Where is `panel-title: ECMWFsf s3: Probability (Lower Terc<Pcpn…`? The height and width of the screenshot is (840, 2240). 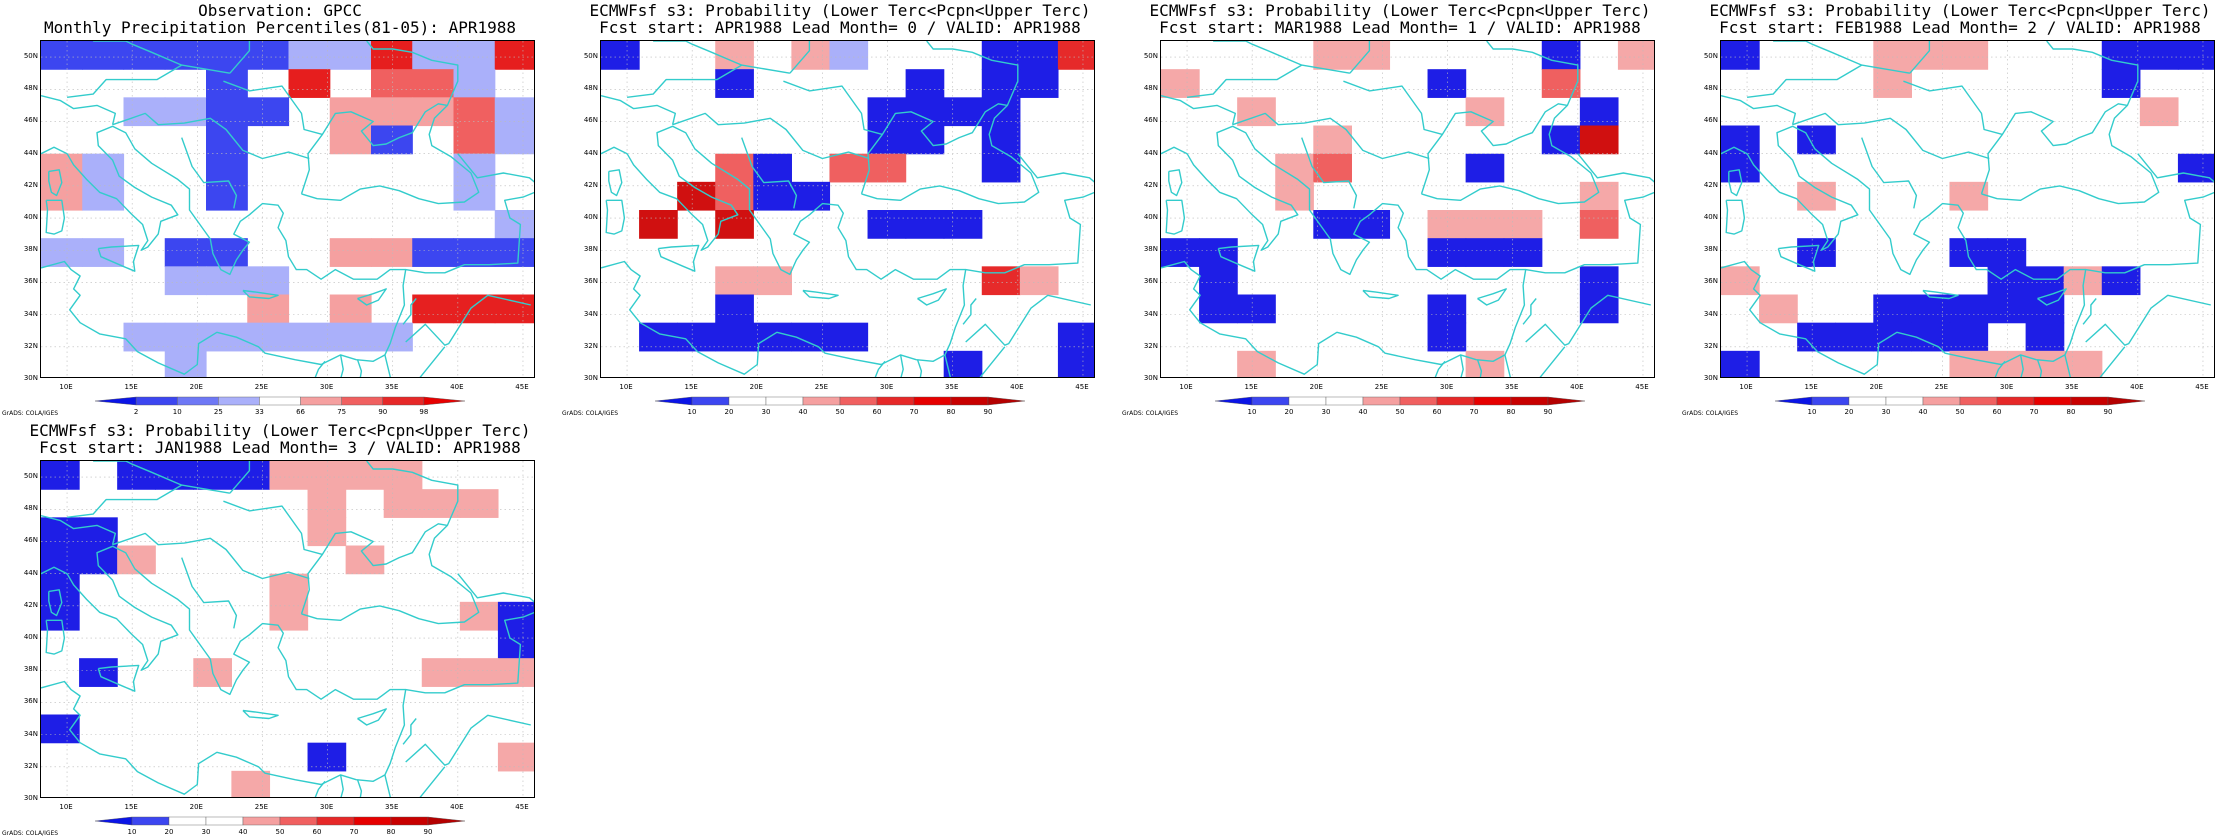 panel-title: ECMWFsf s3: Probability (Lower Terc<Pcpn… is located at coordinates (1400, 10).